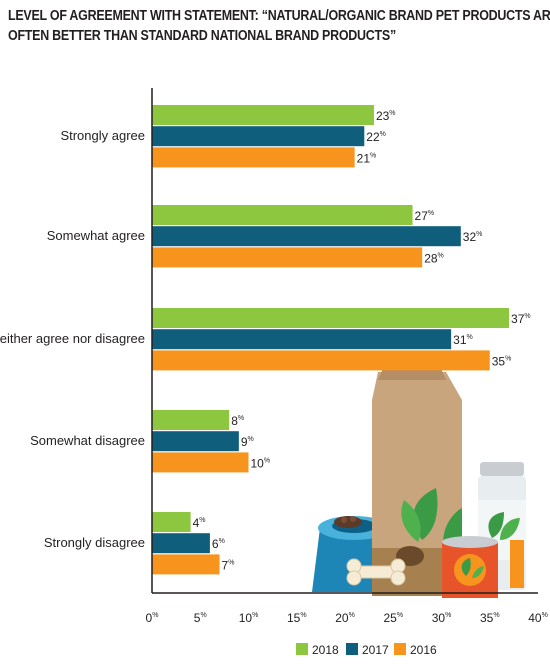 The image size is (550, 668). I want to click on value-label-2017-3: 9%, so click(247, 442).